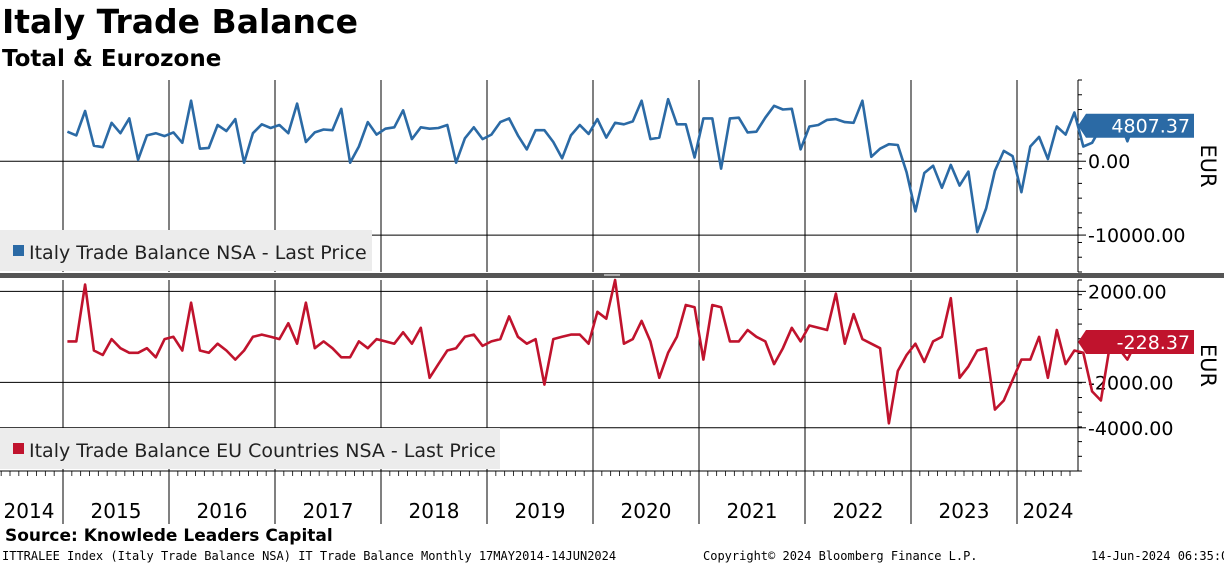 This screenshot has height=566, width=1224. I want to click on x-tick-label: 2021, so click(752, 511).